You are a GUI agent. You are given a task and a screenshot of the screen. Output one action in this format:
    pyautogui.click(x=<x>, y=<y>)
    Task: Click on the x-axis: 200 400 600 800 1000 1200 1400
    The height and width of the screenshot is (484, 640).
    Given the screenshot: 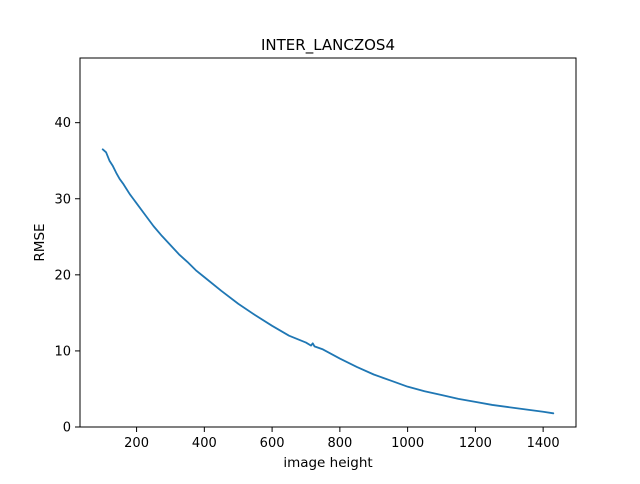 What is the action you would take?
    pyautogui.click(x=342, y=439)
    